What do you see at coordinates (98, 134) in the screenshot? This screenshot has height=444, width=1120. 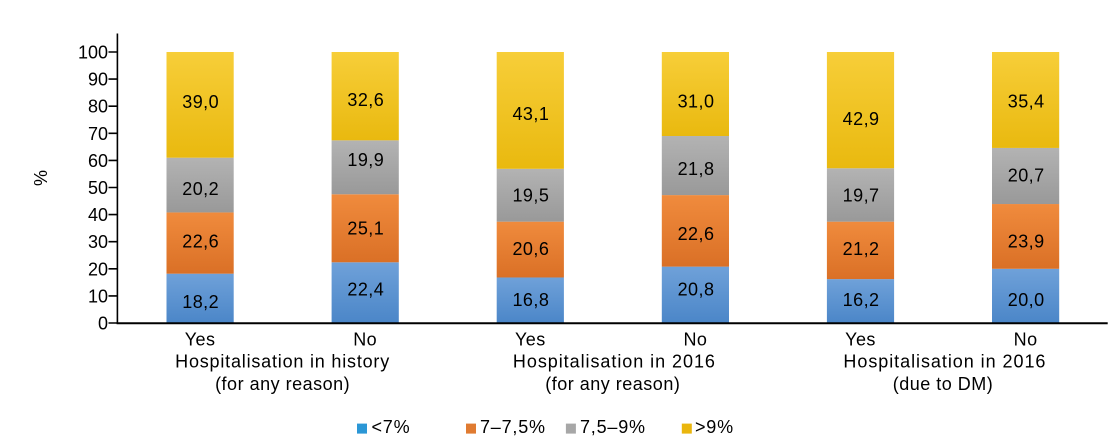 I see `svg-text: 70` at bounding box center [98, 134].